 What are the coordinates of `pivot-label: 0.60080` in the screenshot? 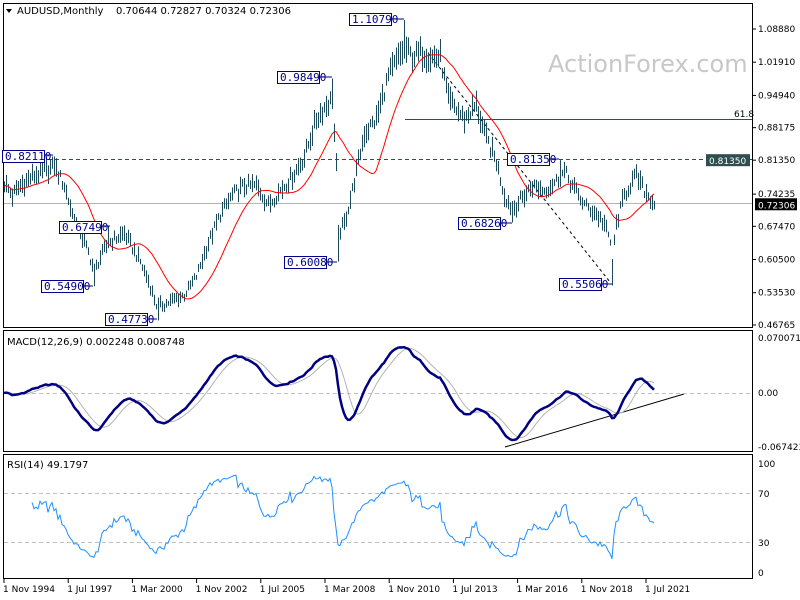 It's located at (310, 262).